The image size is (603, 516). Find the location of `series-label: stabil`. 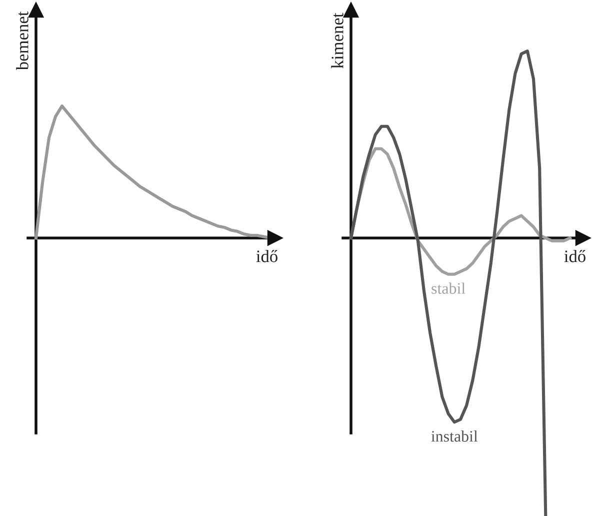

series-label: stabil is located at coordinates (449, 288).